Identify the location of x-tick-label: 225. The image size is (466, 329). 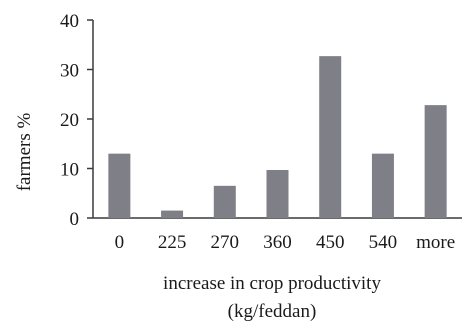
(172, 242).